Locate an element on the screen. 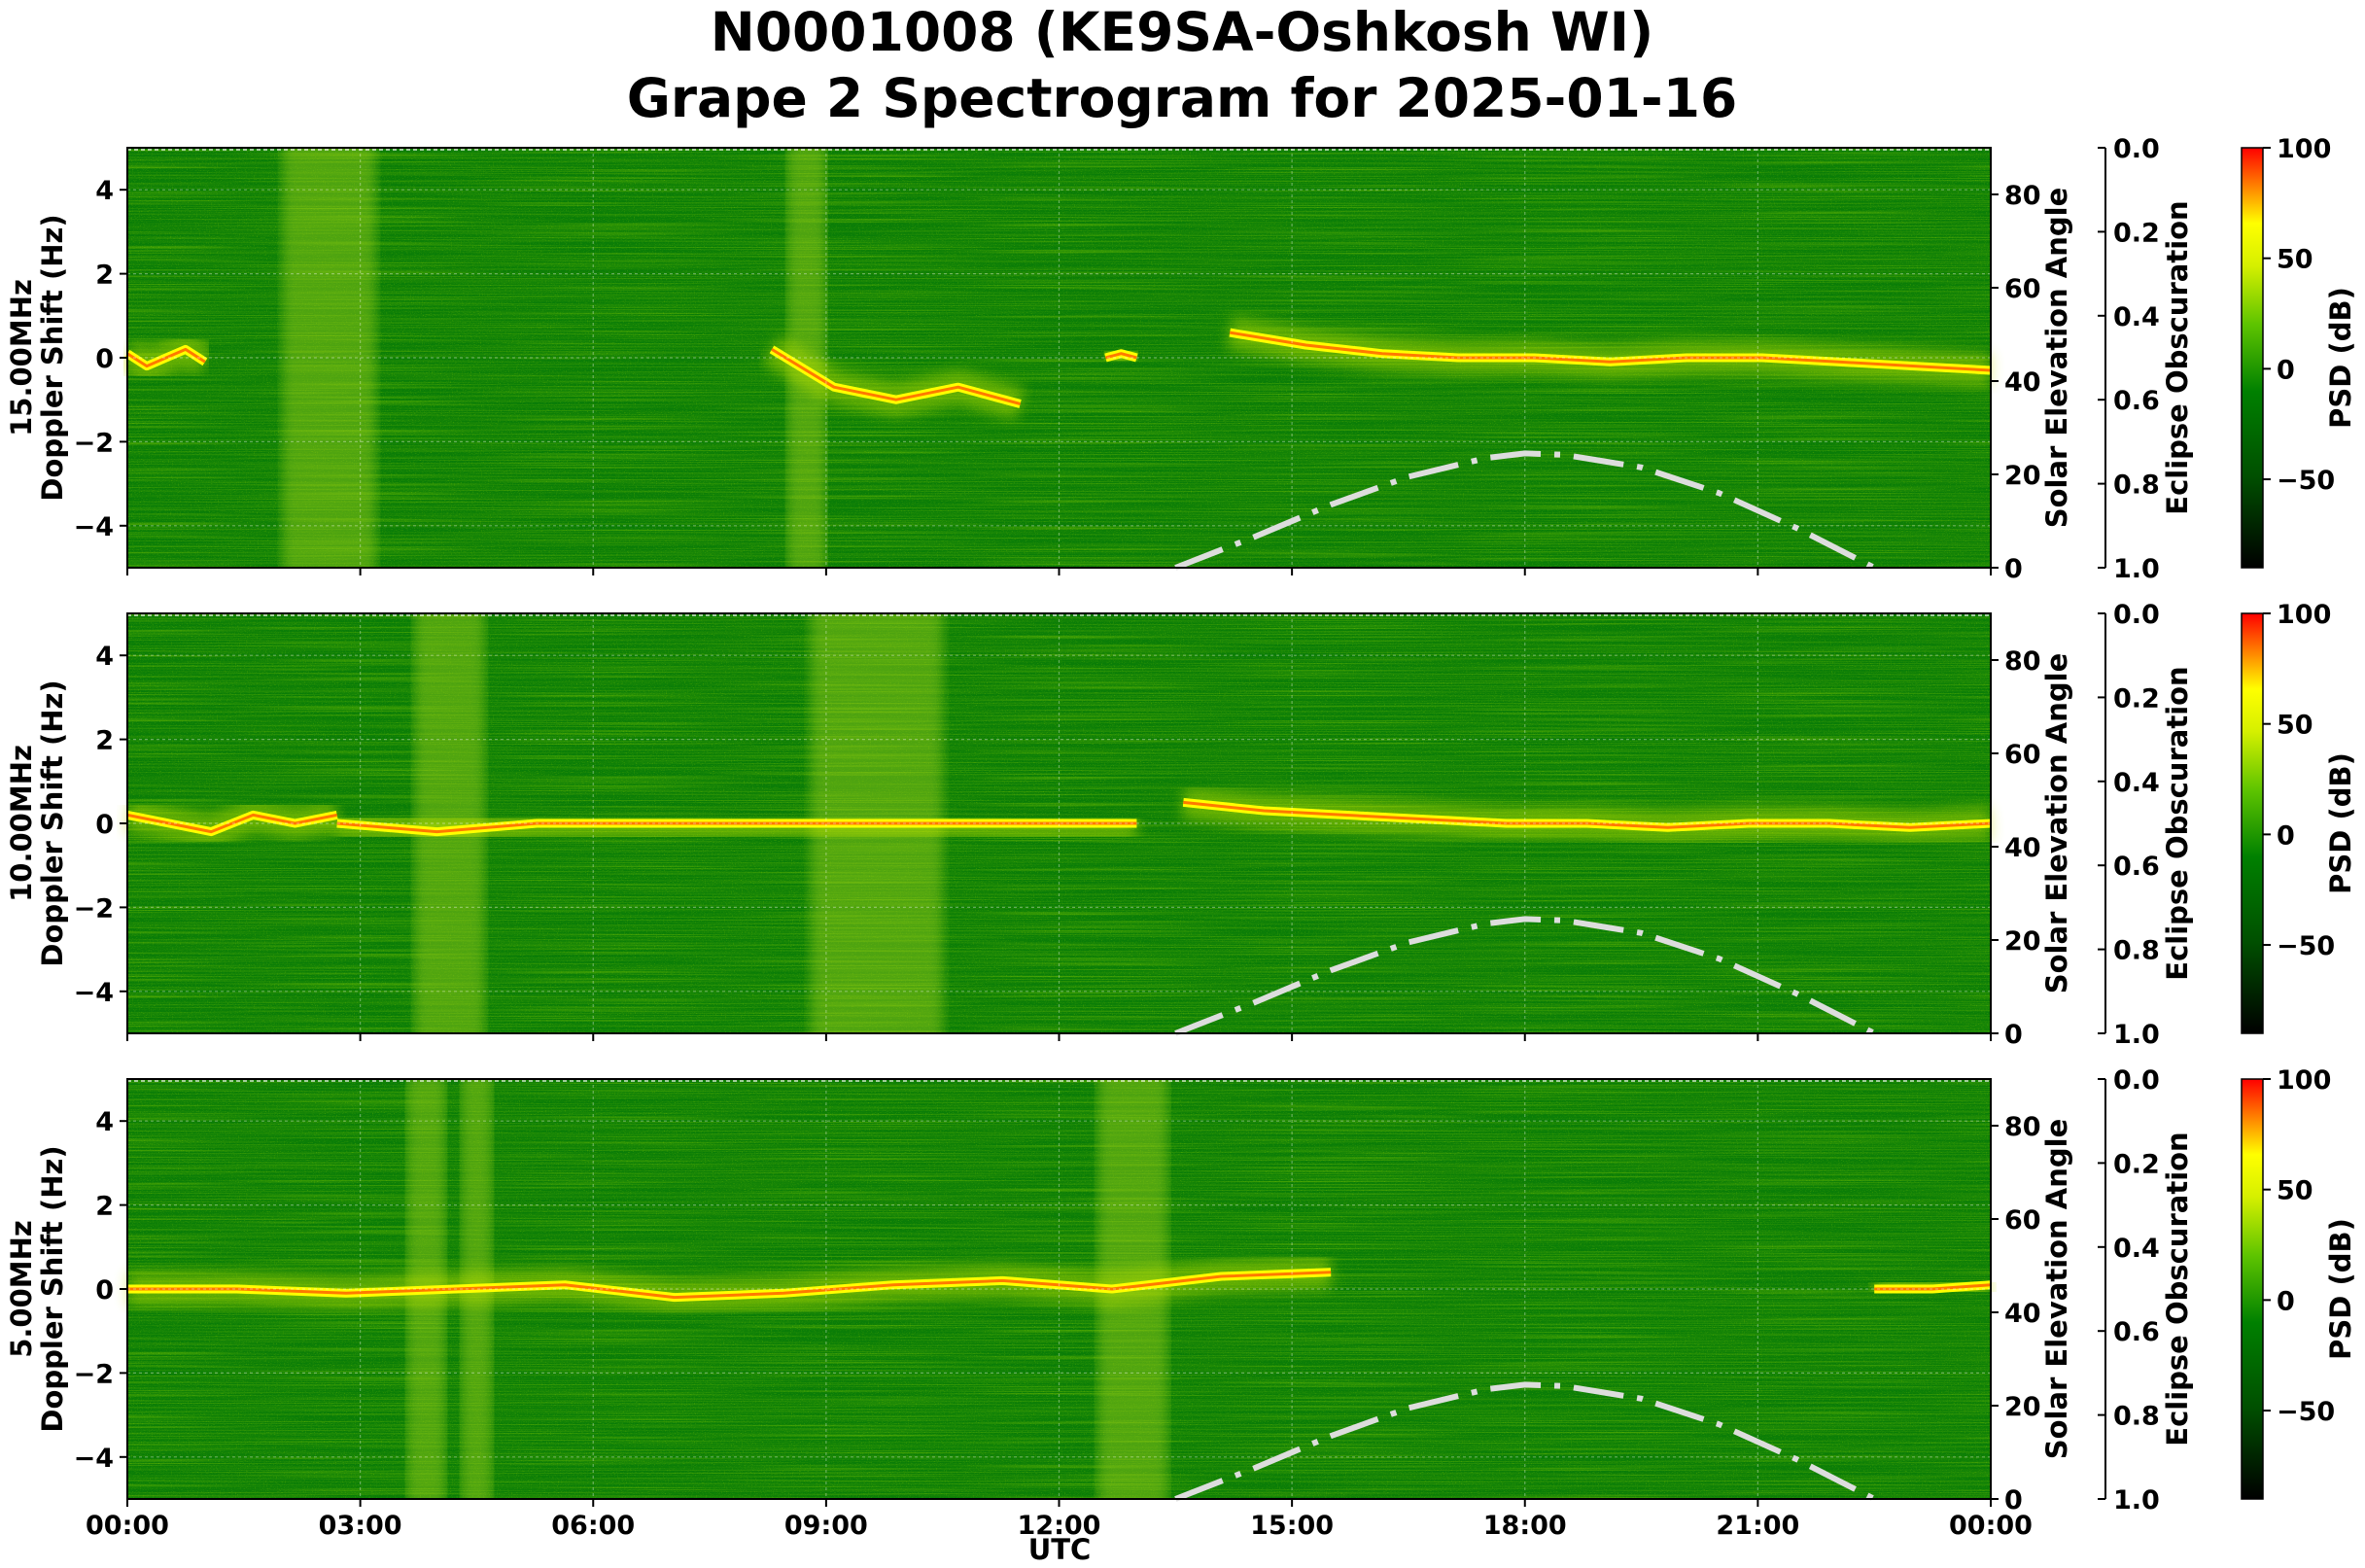 Image resolution: width=2365 pixels, height=1568 pixels. panel-frequency-label: 5.00MHz is located at coordinates (21, 1289).